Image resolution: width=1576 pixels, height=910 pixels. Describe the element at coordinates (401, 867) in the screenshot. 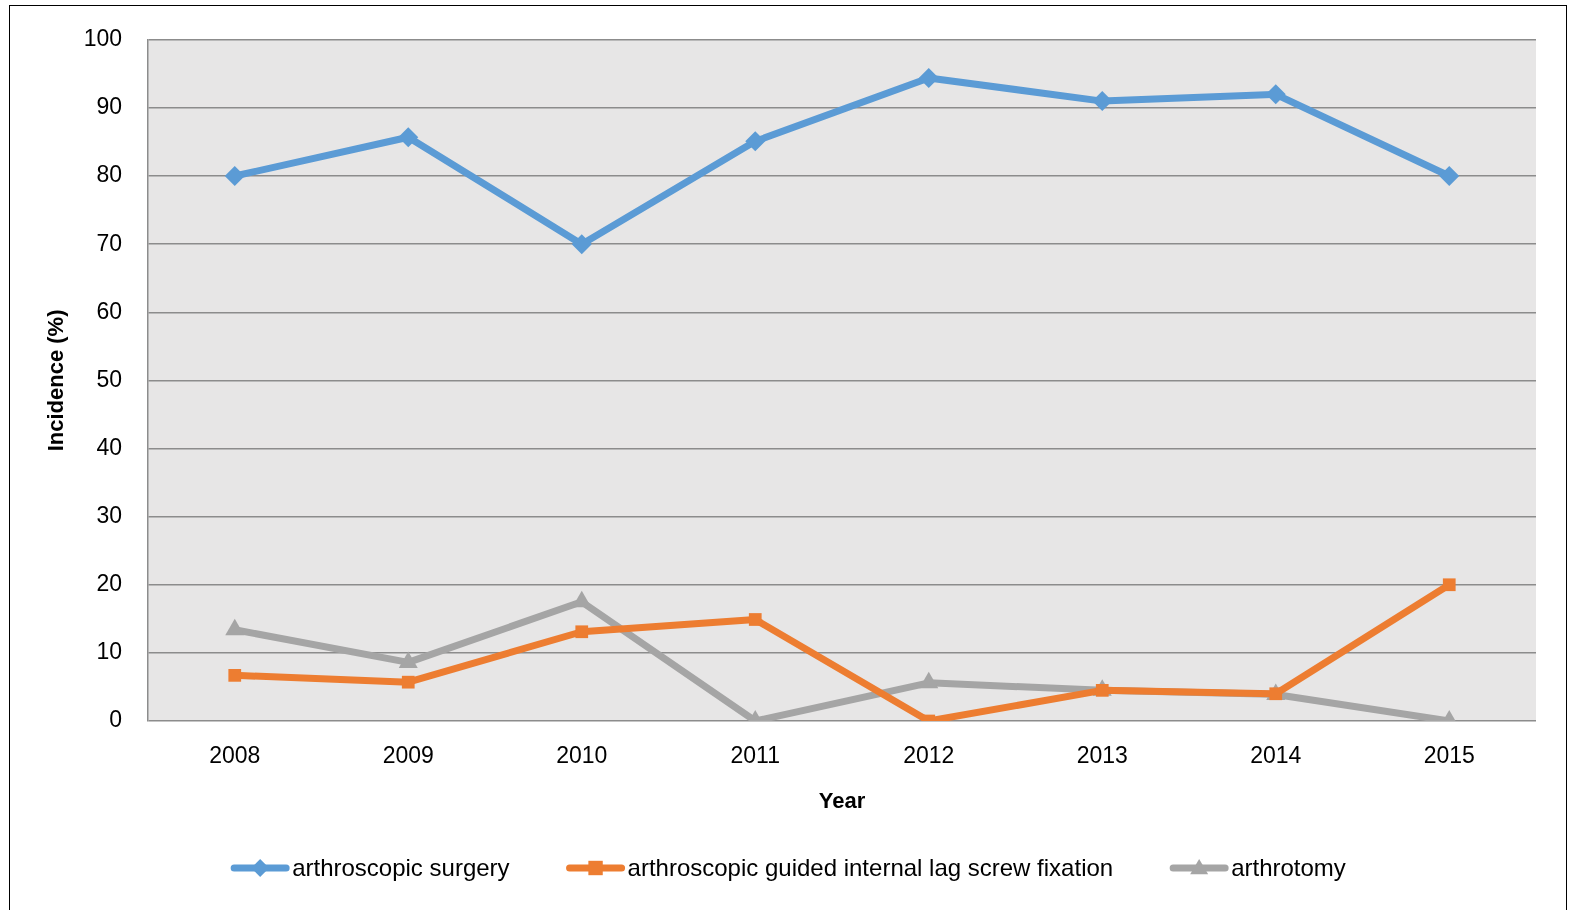

I see `legend-label: arthroscopic surgery` at that location.